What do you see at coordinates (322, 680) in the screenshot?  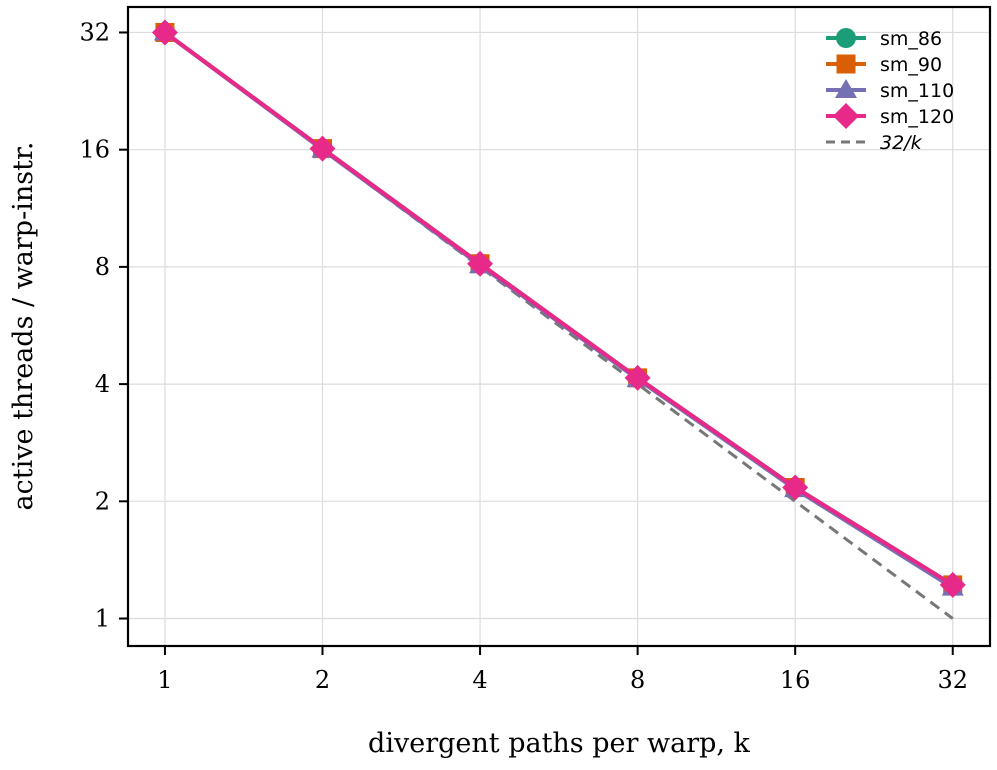 I see `x-tick-label: 2` at bounding box center [322, 680].